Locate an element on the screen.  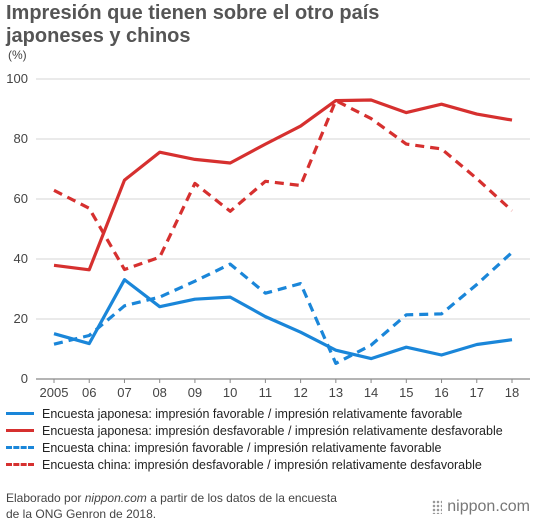
nippon-logo: nippon.com is located at coordinates (481, 507).